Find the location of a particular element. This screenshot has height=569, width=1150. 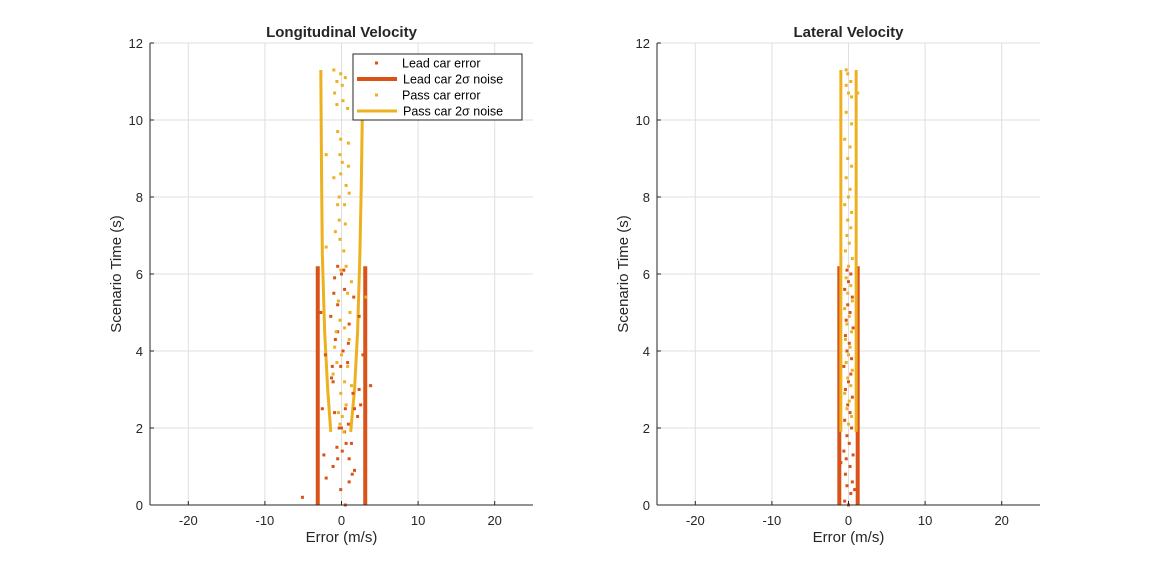

legend-marker-icon is located at coordinates (376, 63).